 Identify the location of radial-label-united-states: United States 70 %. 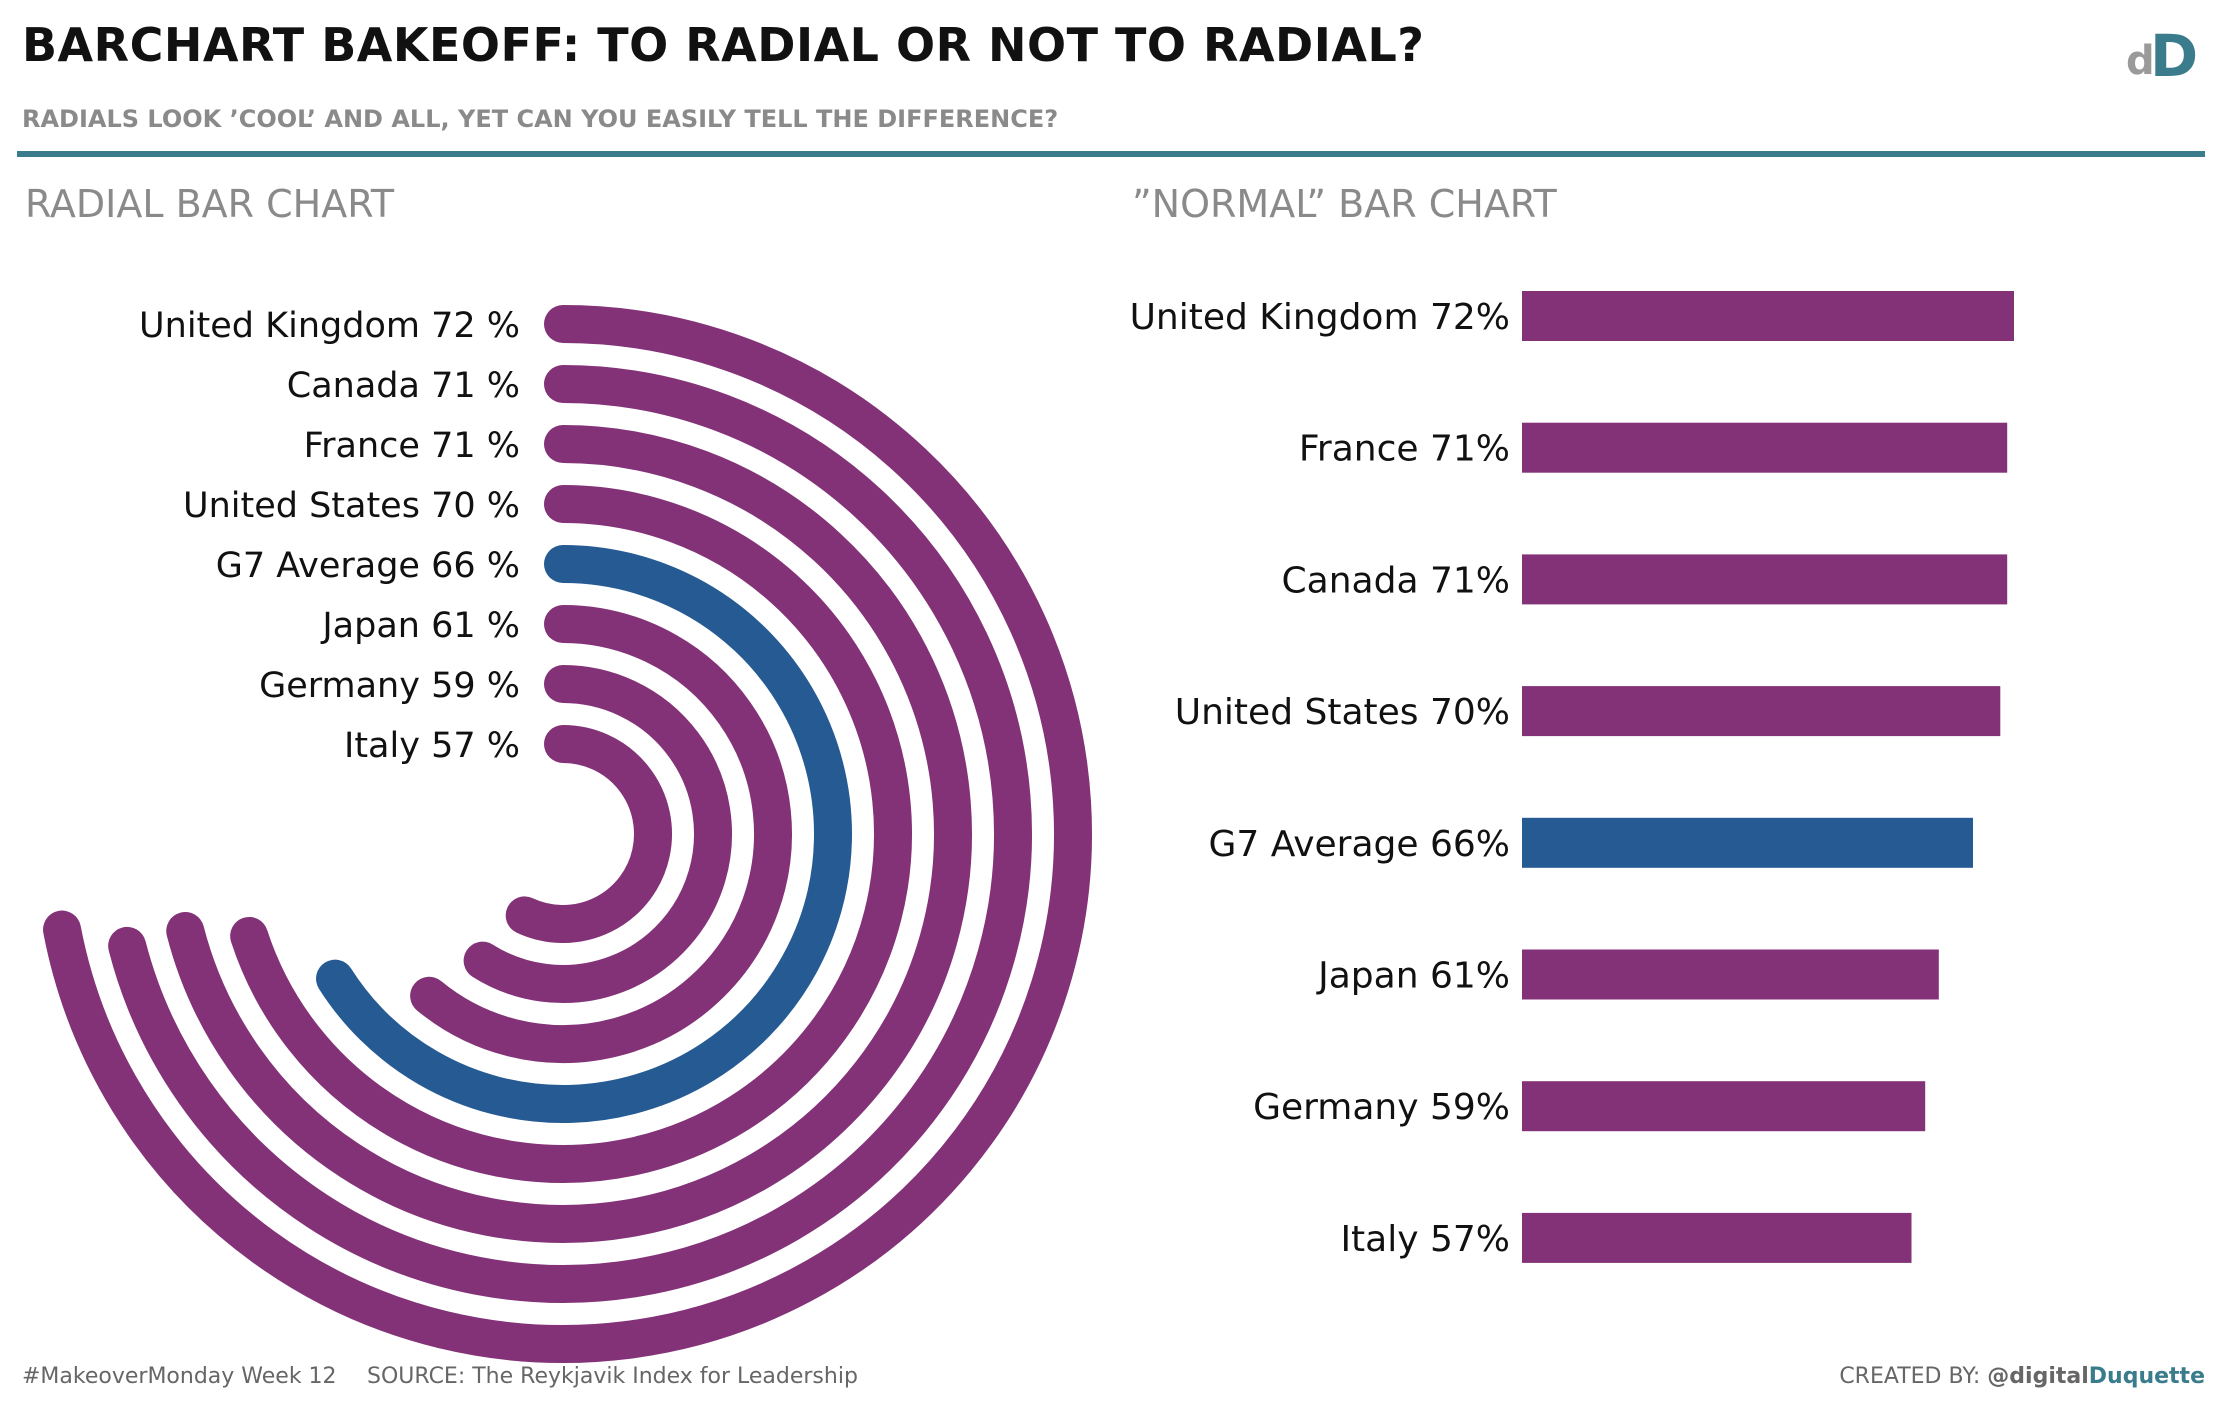
(351, 506).